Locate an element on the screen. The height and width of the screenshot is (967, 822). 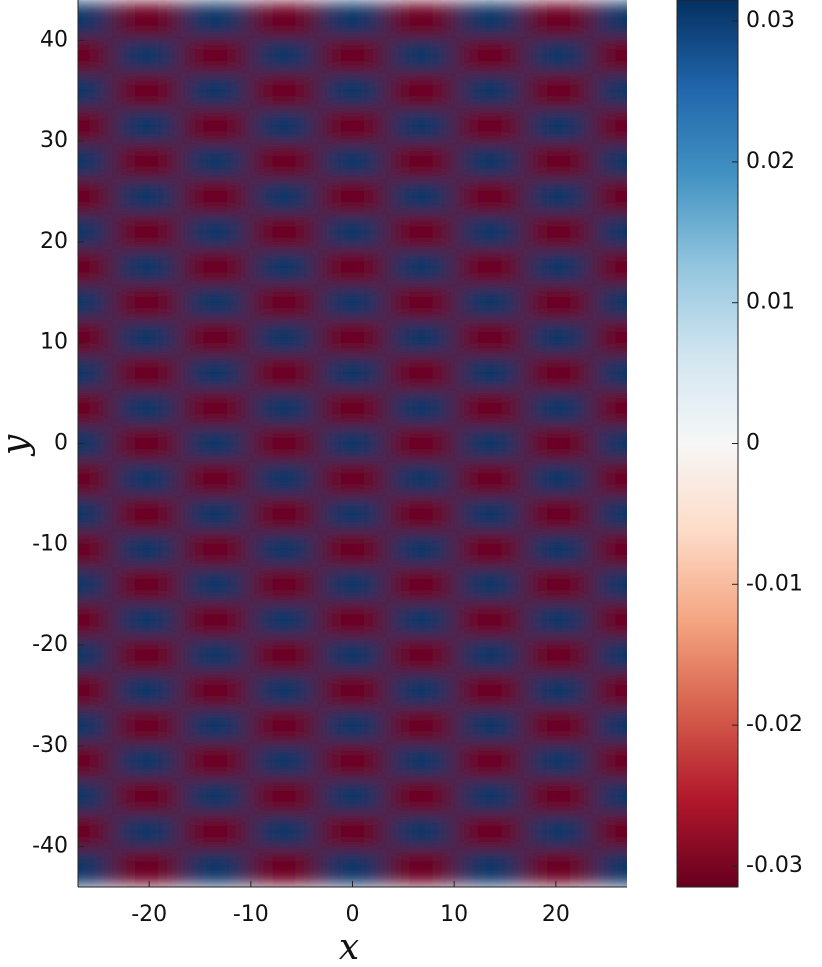
x-tick-label: -10 is located at coordinates (251, 914).